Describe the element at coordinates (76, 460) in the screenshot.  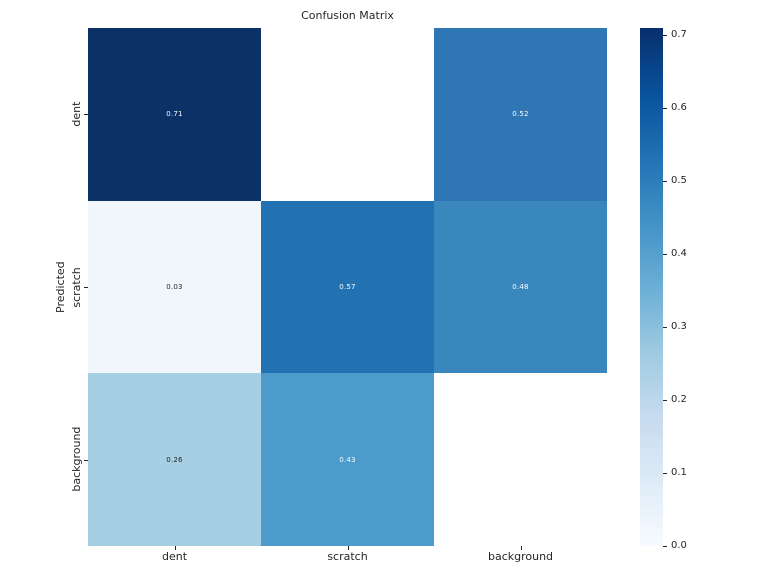
I see `y-tick-label: background` at that location.